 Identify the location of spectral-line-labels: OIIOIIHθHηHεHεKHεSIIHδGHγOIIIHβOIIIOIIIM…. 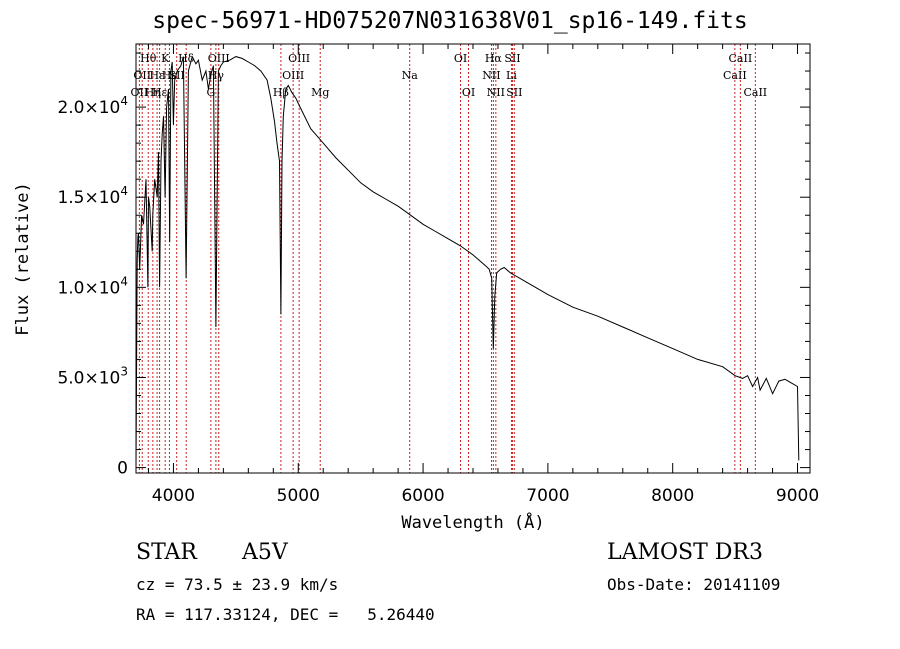
(449, 75).